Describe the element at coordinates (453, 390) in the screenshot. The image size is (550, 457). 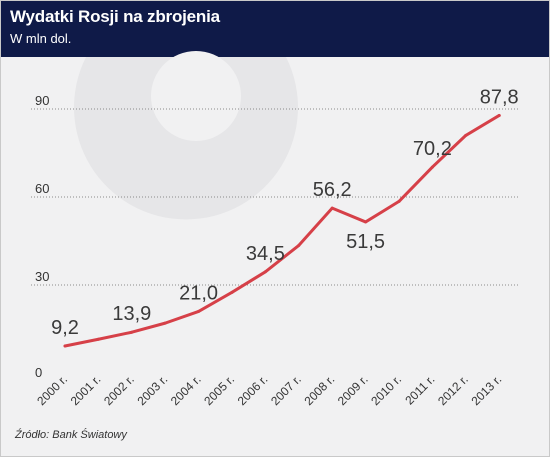
I see `x-tick-label: 2012 r.` at that location.